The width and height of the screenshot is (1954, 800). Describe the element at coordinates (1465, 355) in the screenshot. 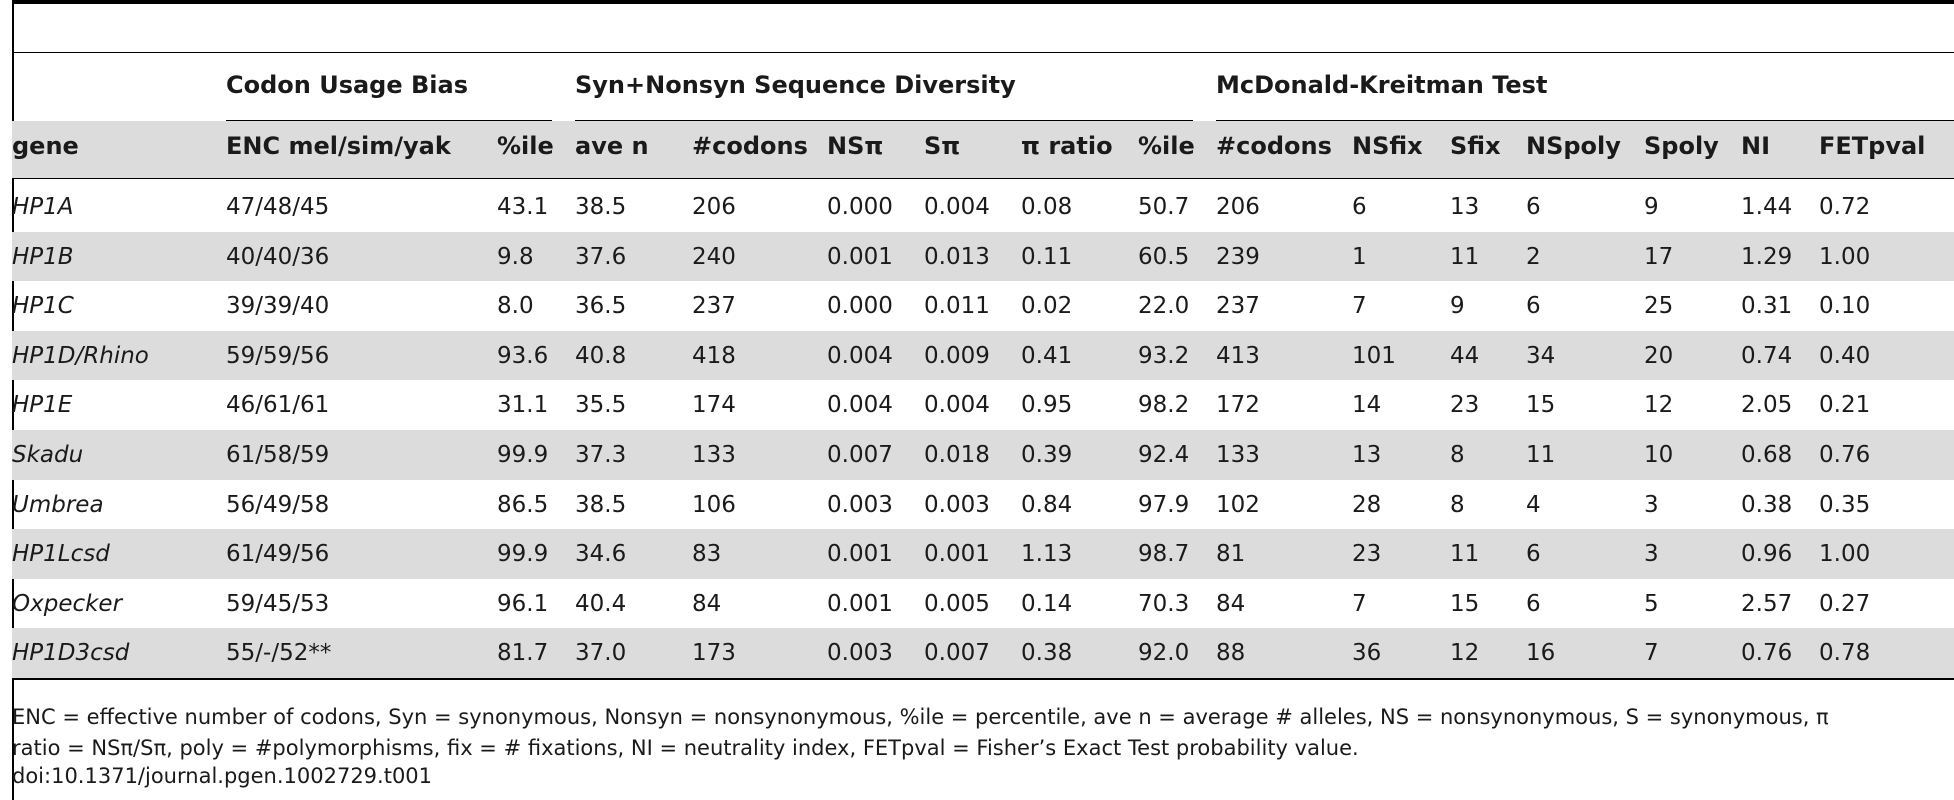

I see `table-cell: 44` at that location.